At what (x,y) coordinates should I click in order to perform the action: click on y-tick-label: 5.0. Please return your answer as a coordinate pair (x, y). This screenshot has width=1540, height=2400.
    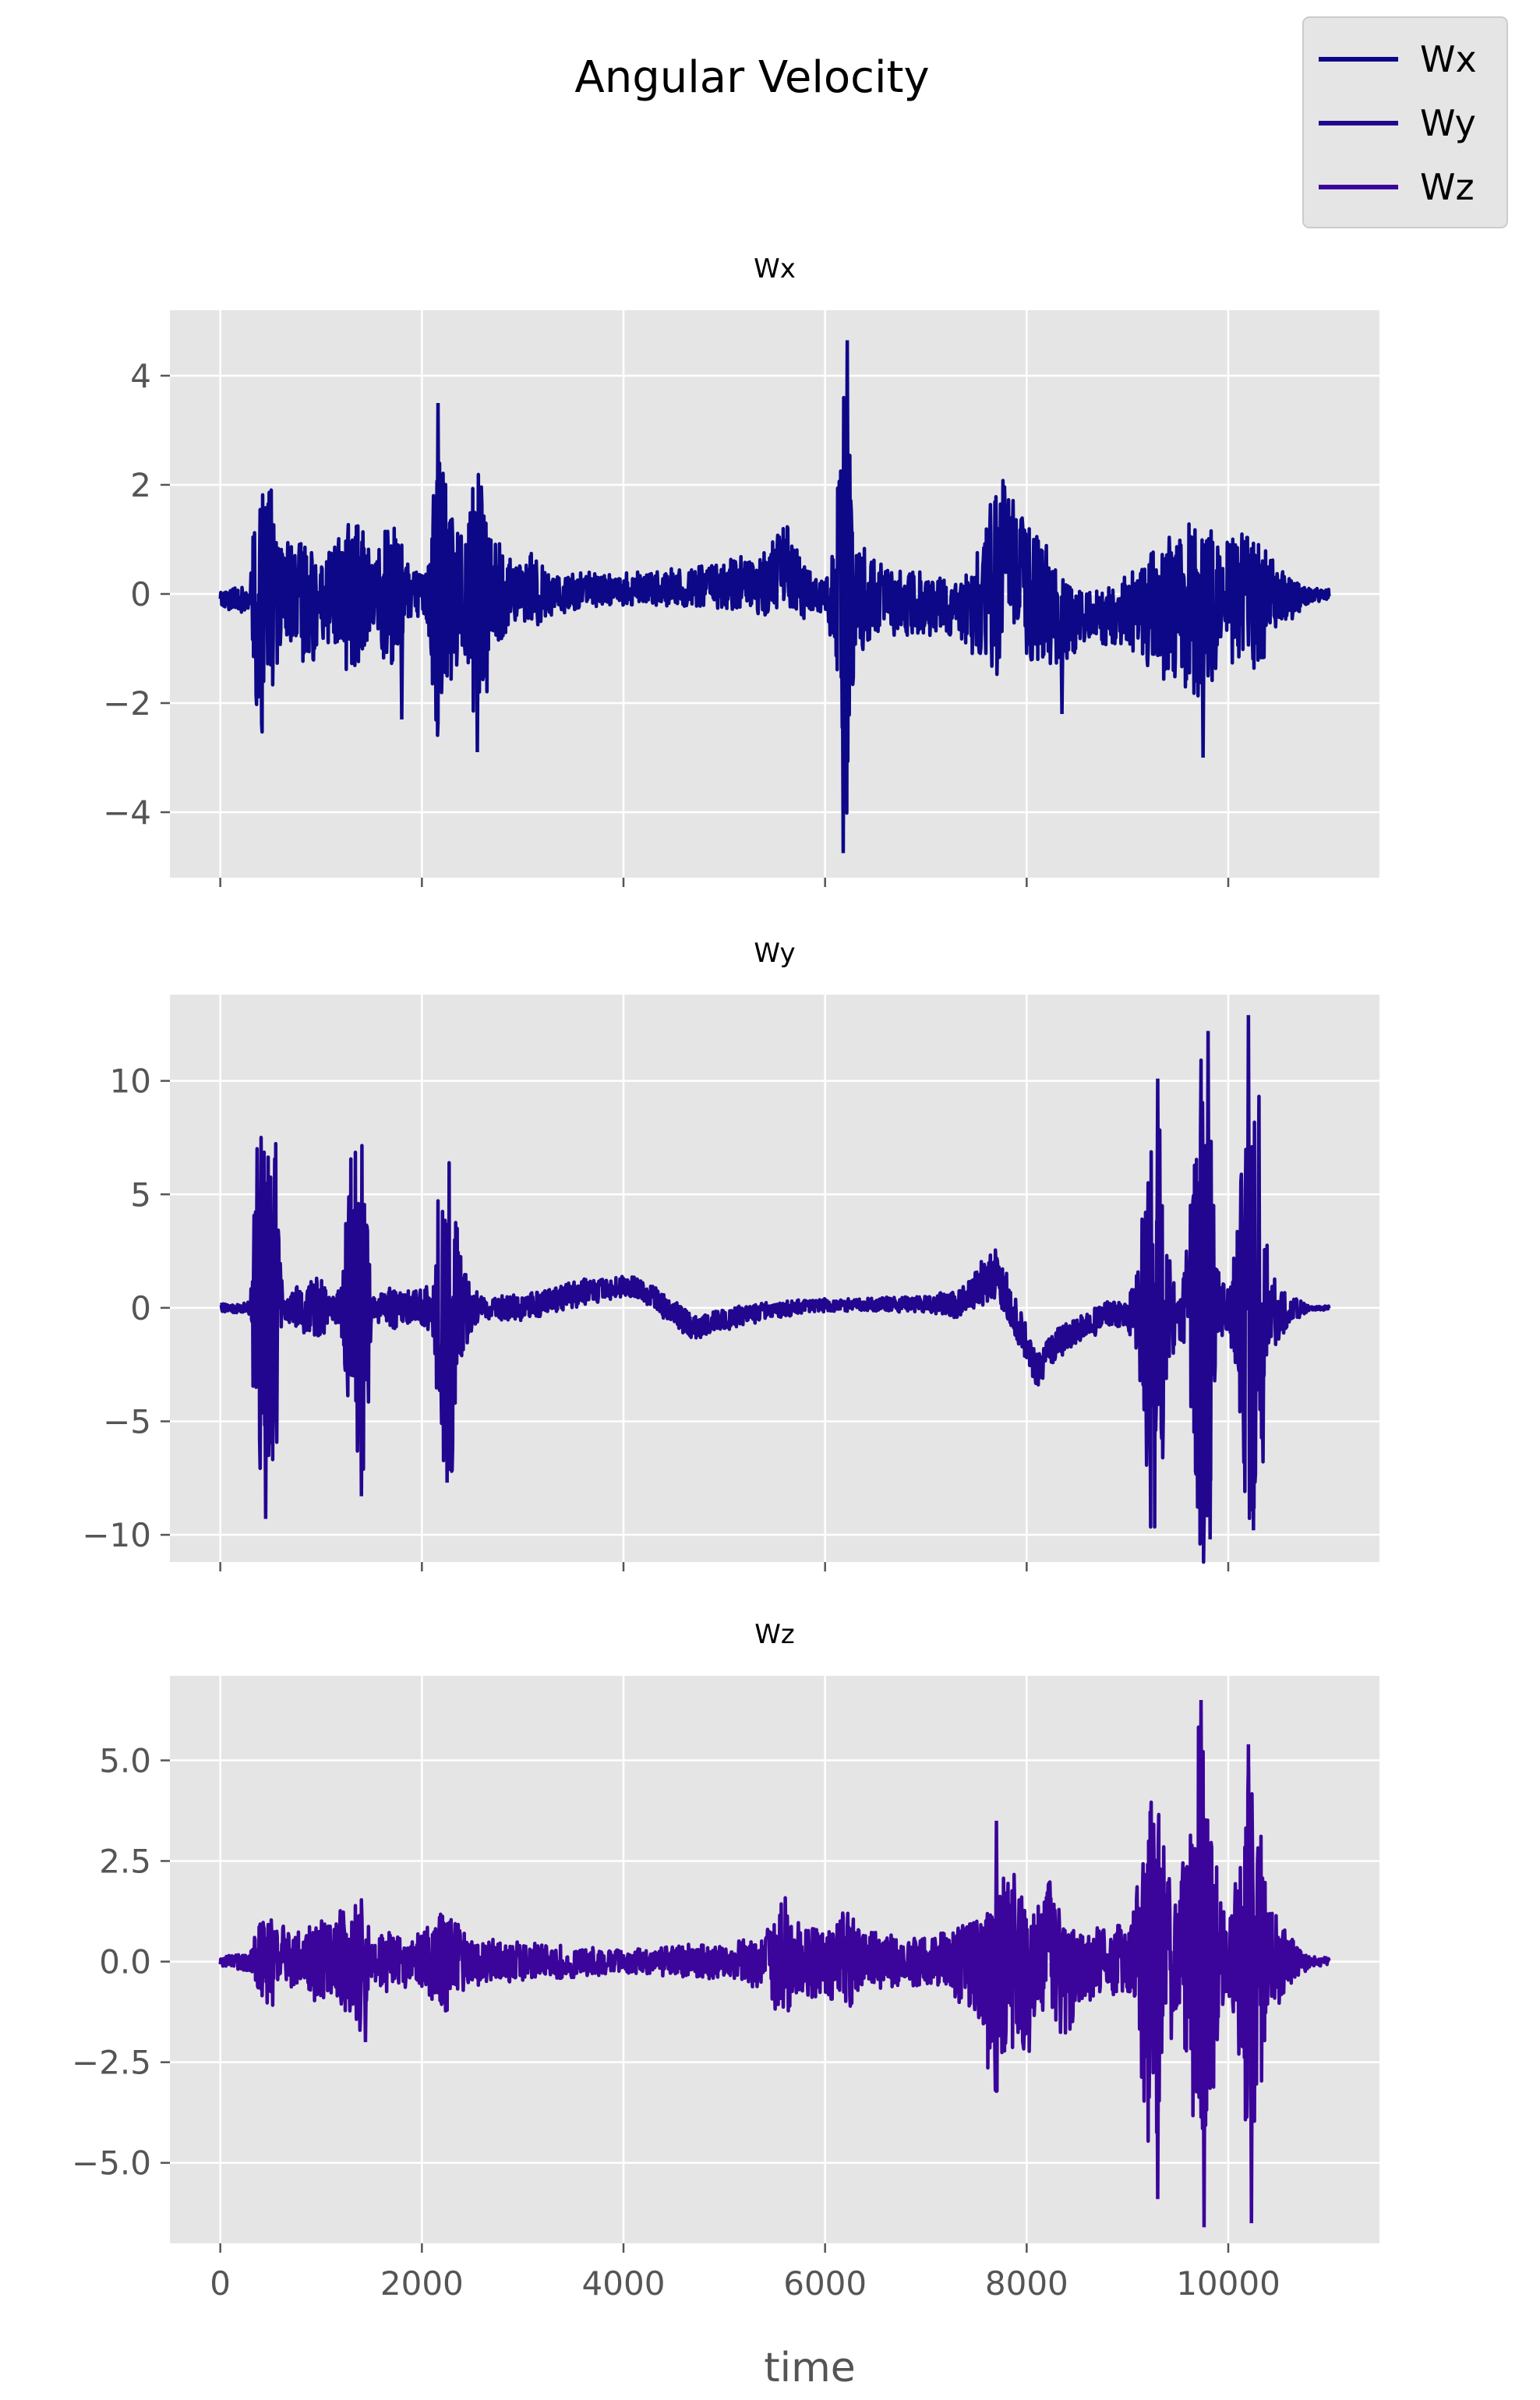
    Looking at the image, I should click on (125, 1761).